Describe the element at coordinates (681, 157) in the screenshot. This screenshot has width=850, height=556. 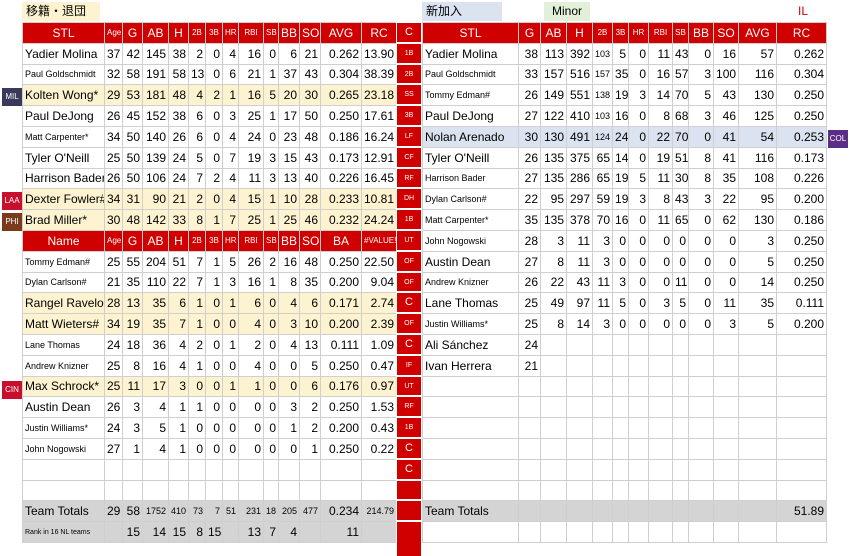
I see `table-cell: 51` at that location.